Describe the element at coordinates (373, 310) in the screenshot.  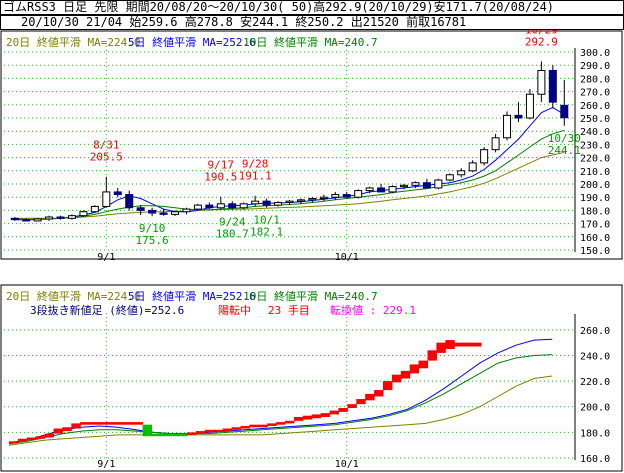
I see `bar-info-reversal: 転換値 : 229.1` at that location.